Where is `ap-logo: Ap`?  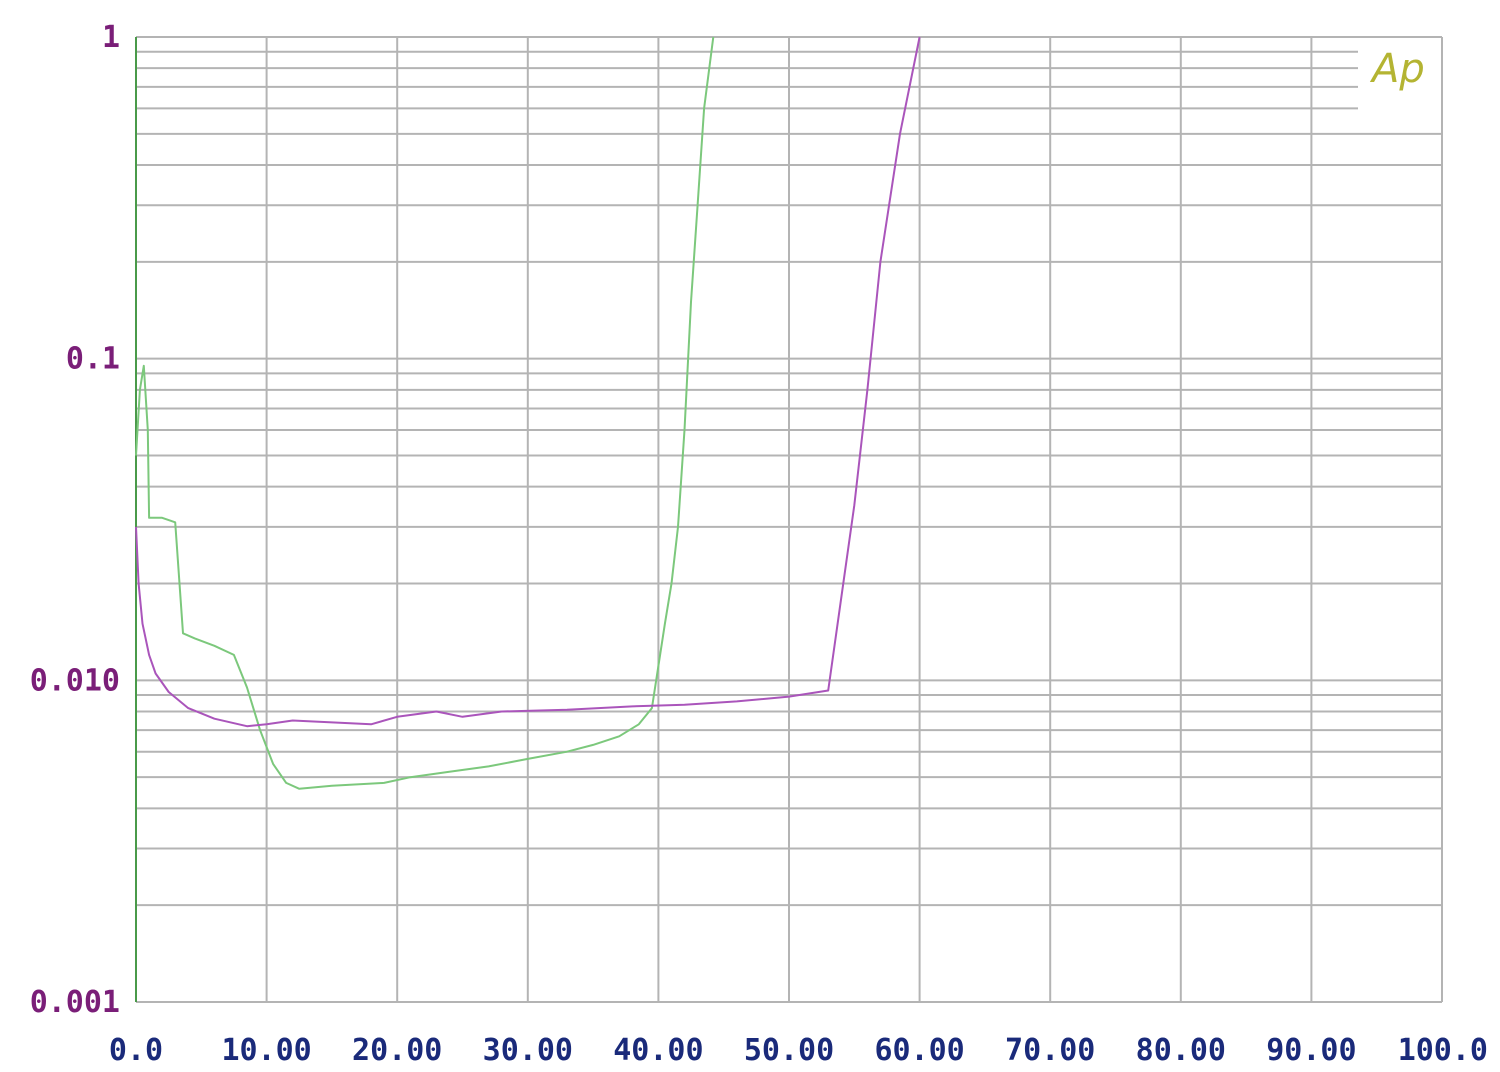
ap-logo: Ap is located at coordinates (1397, 69).